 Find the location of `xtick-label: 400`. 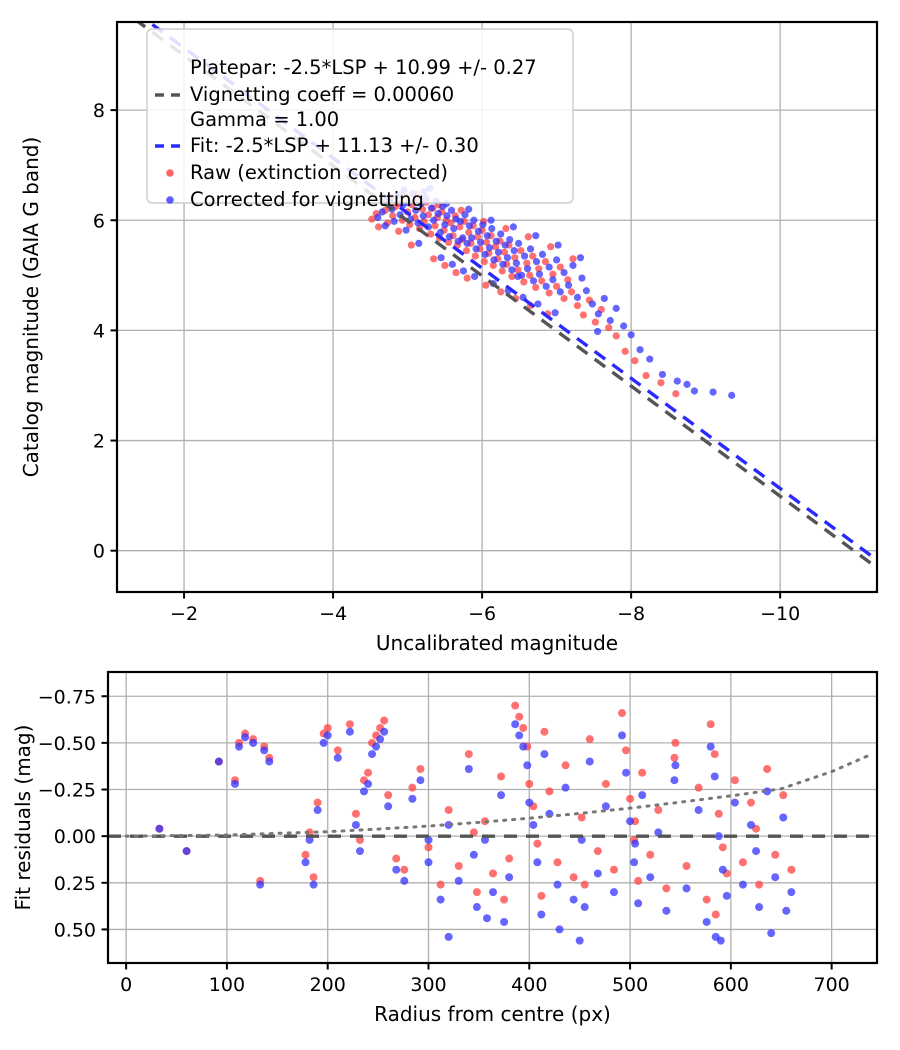

xtick-label: 400 is located at coordinates (529, 985).